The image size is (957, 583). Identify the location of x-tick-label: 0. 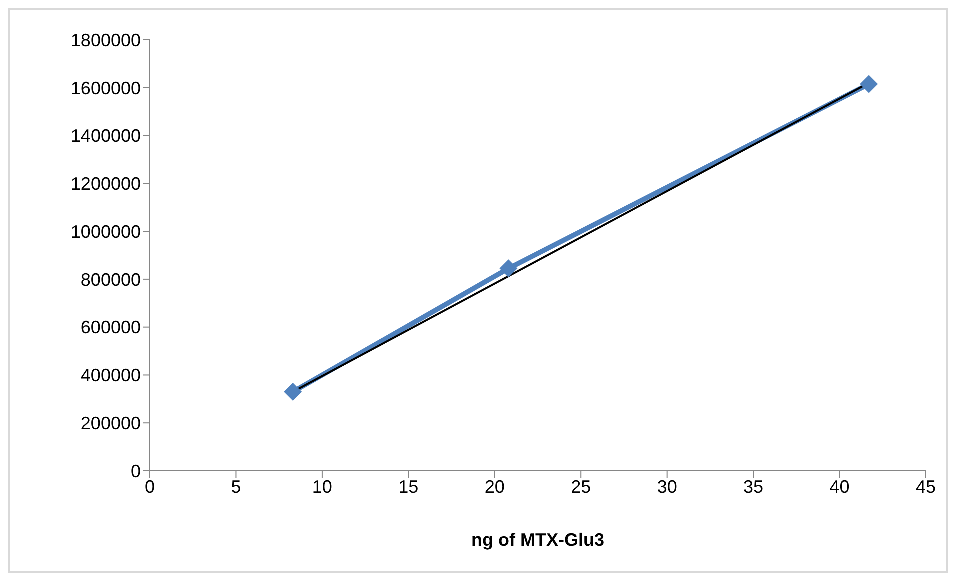
(150, 486).